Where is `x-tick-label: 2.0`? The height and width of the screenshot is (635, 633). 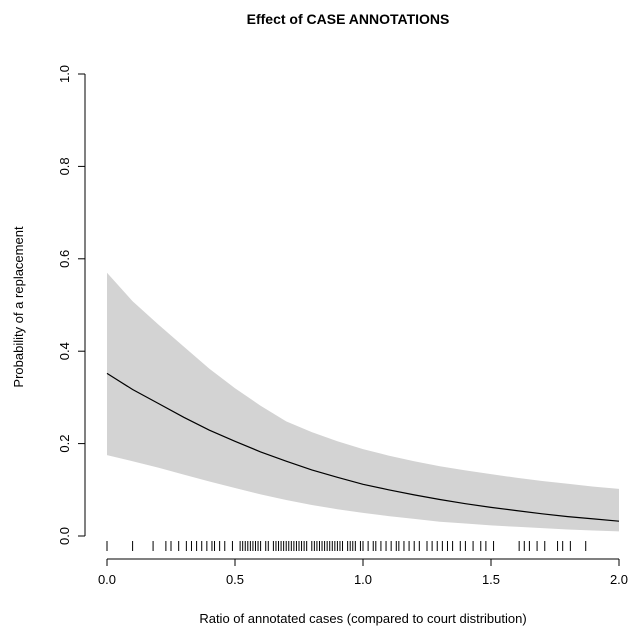
x-tick-label: 2.0 is located at coordinates (619, 579).